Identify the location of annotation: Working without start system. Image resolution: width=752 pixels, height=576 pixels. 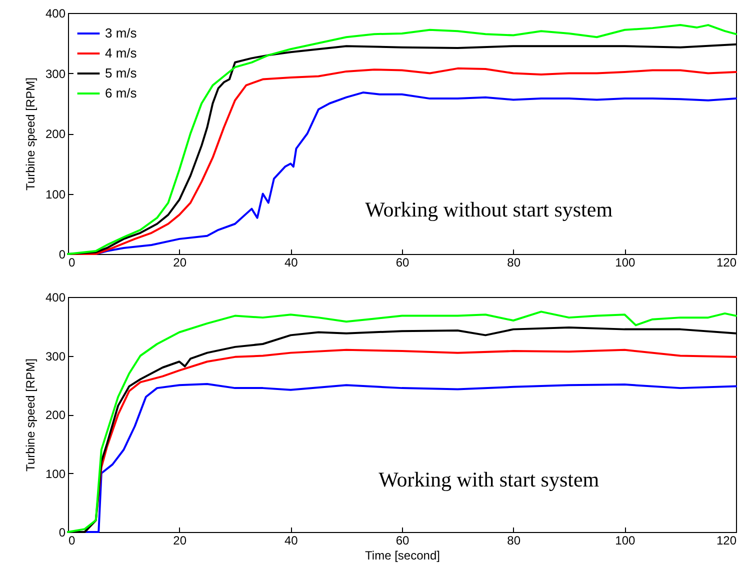
(489, 210).